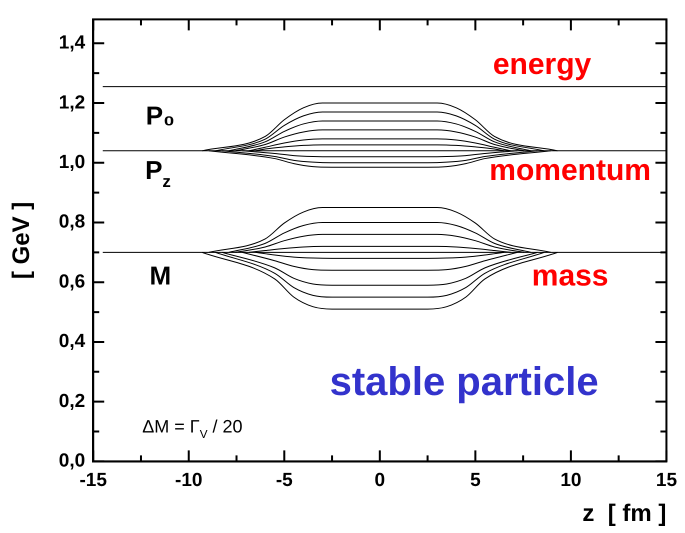 The image size is (685, 533). Describe the element at coordinates (285, 481) in the screenshot. I see `x-tick-label: -5` at that location.